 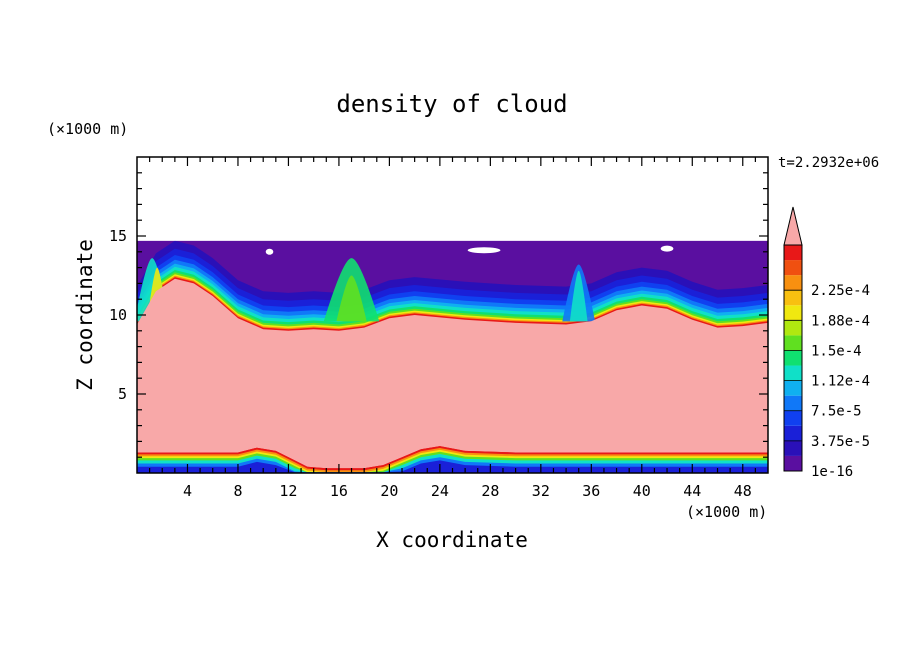 I want to click on x-tick-label: 44, so click(x=692, y=491).